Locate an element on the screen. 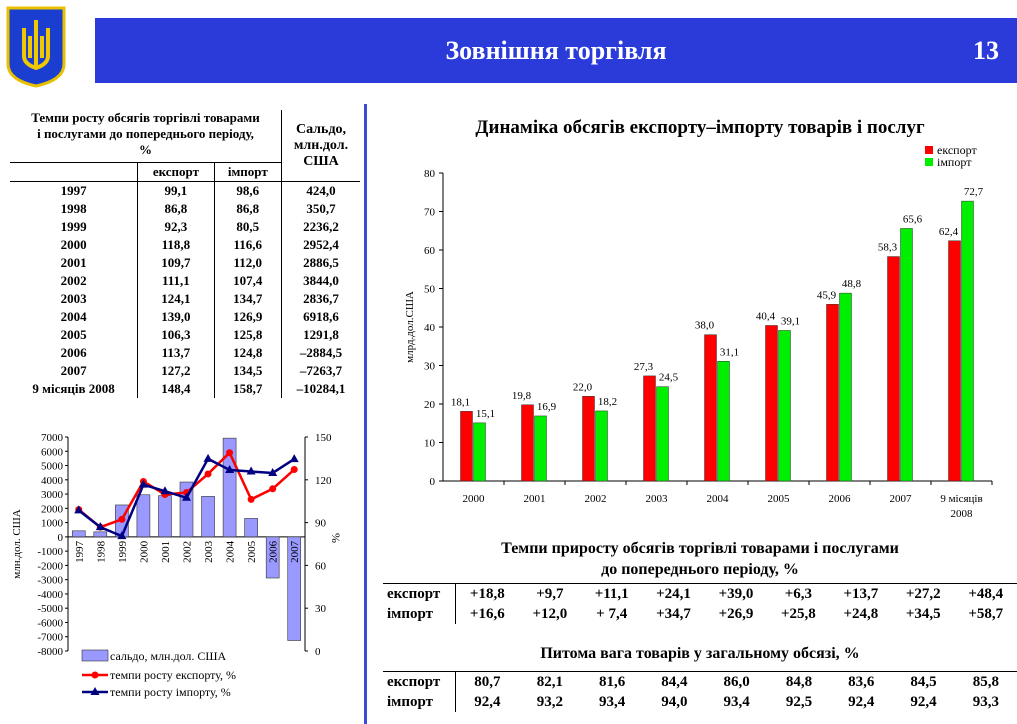 The height and width of the screenshot is (724, 1017). y2-tick-label: 90 is located at coordinates (321, 524).